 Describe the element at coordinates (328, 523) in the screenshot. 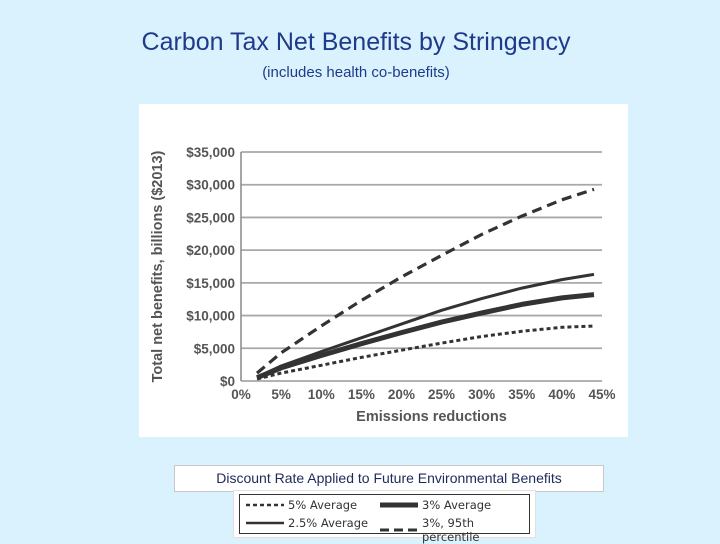

I see `legend-label: 2.5% Average` at that location.